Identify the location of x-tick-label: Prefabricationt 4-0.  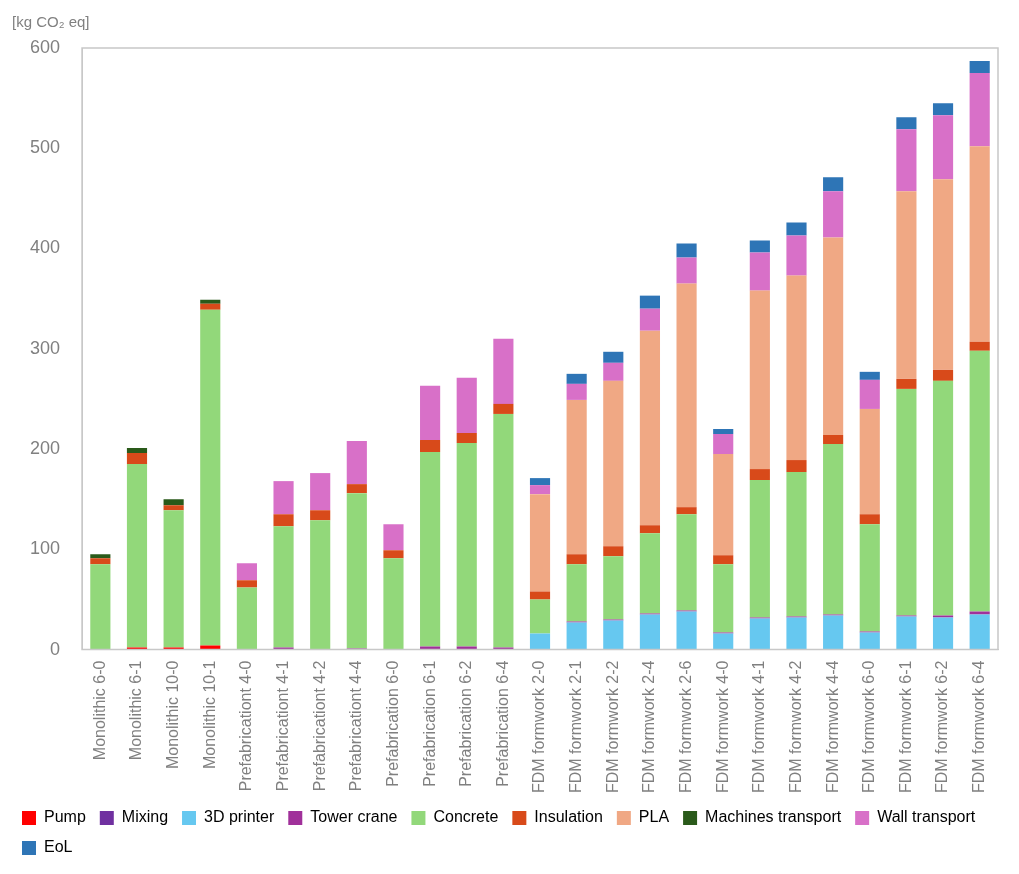
(246, 726).